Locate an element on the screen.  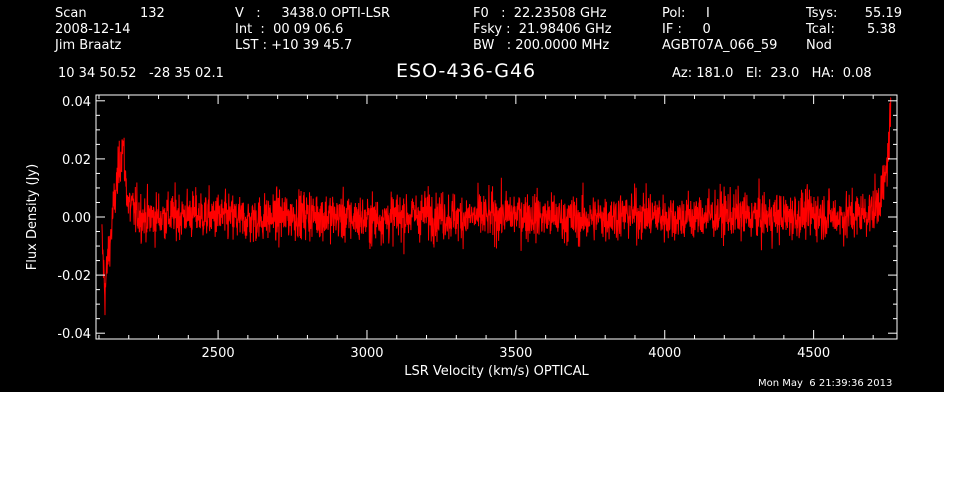
x-tick-label: 3500 is located at coordinates (515, 353).